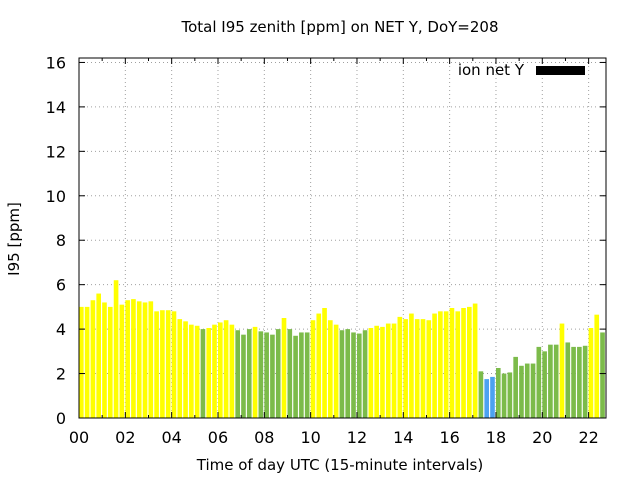 This screenshot has height=480, width=640. What do you see at coordinates (334, 437) in the screenshot?
I see `x-tick-labels: 00 02 04 06 08 10 12 14 16 18 20 22` at bounding box center [334, 437].